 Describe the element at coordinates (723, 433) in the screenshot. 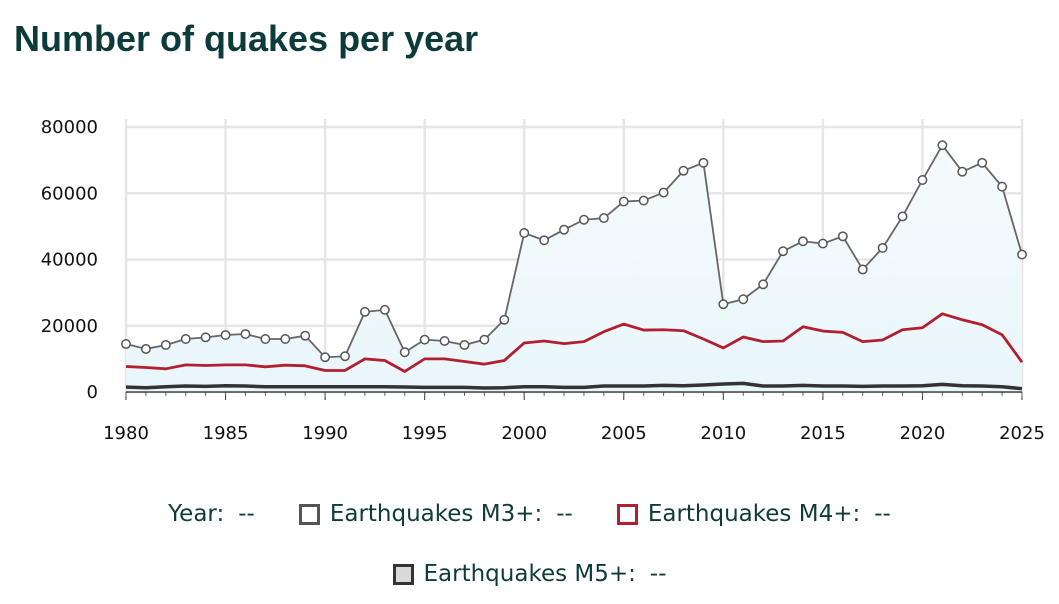

I see `x-tick-label: 2010` at that location.